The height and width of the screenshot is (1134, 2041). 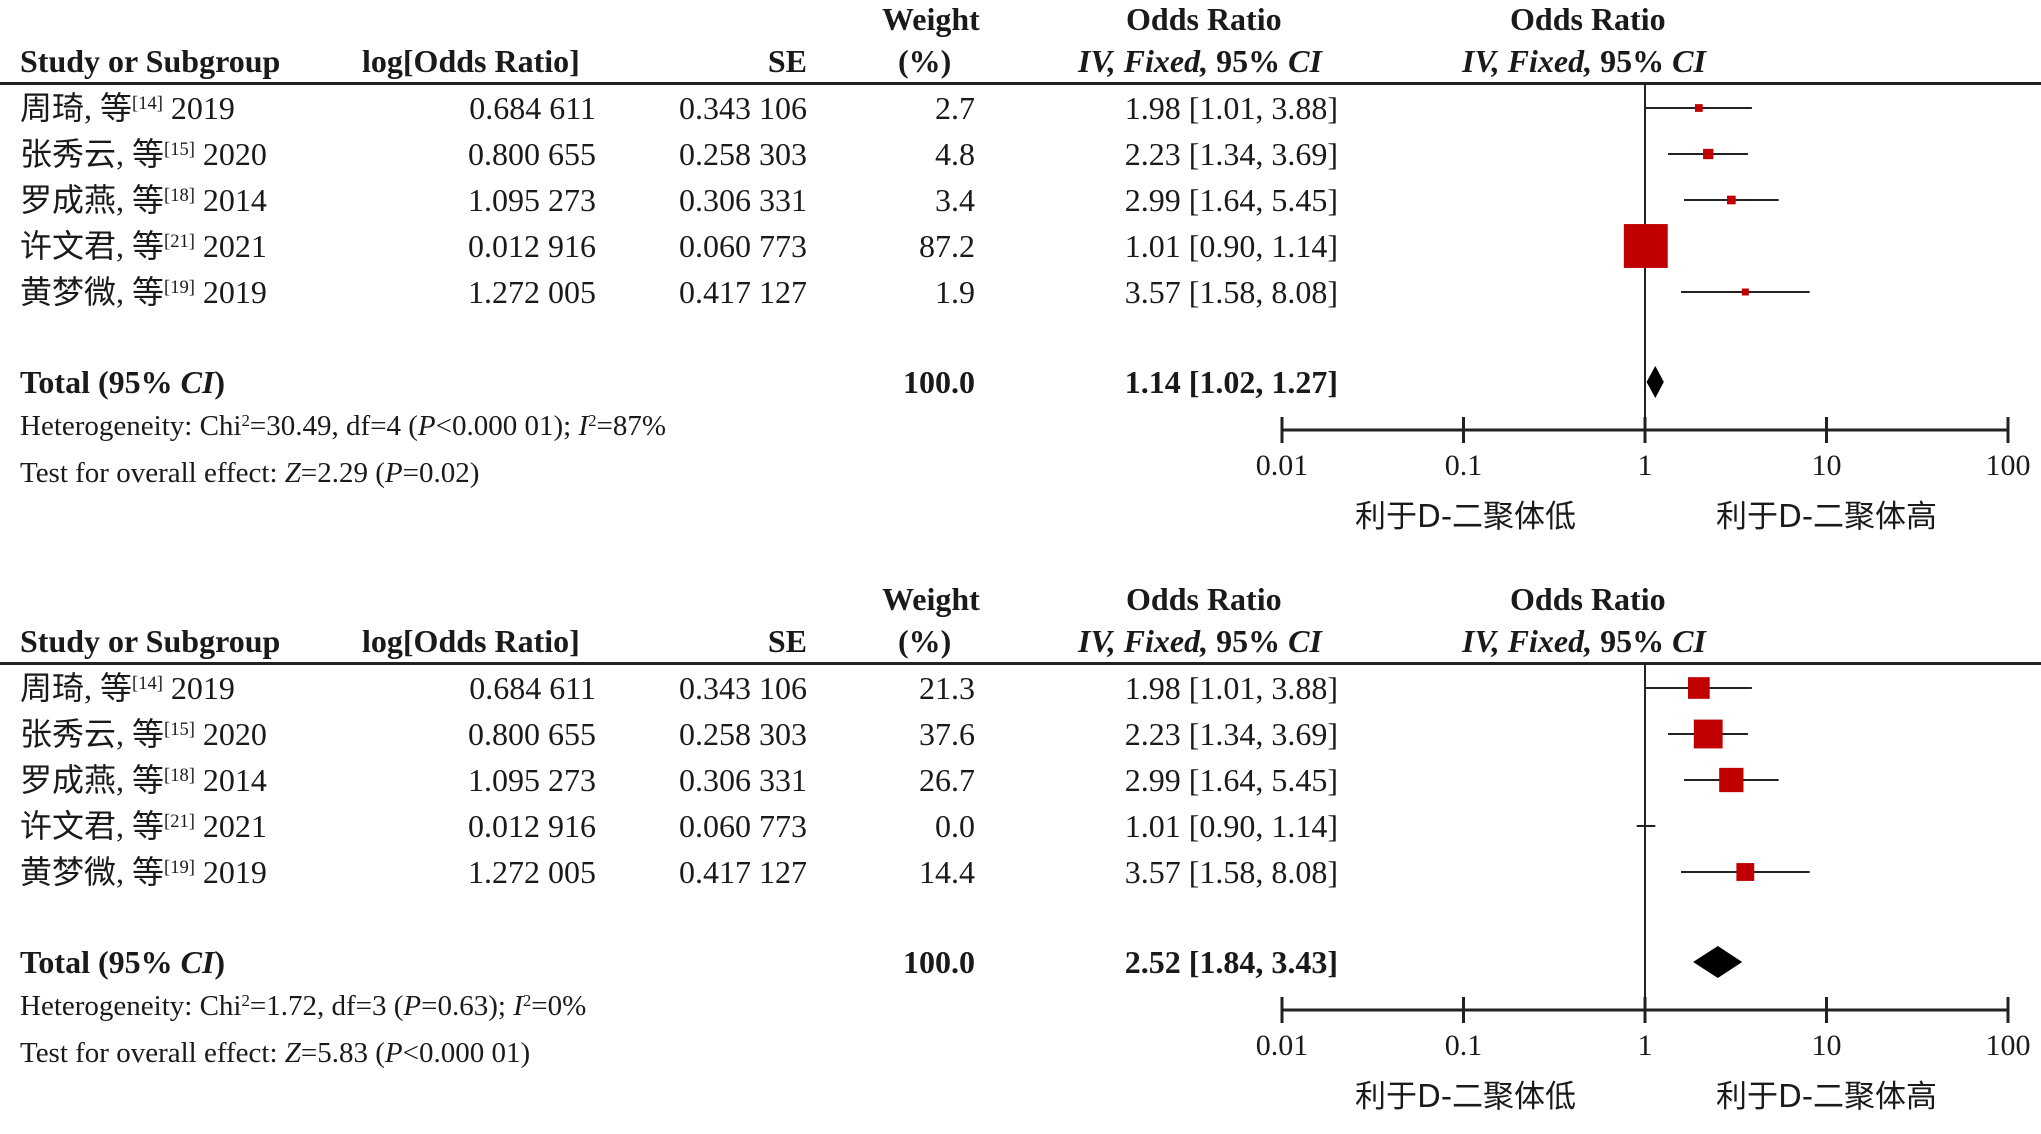 I want to click on header-weight-2: (%), so click(x=925, y=61).